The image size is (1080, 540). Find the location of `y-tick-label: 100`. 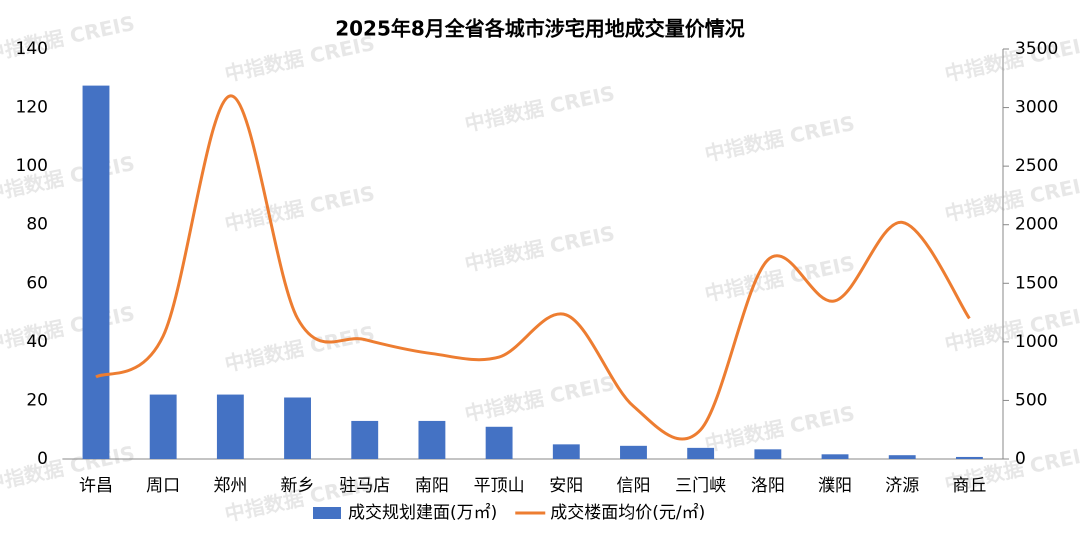

y-tick-label: 100 is located at coordinates (32, 166).